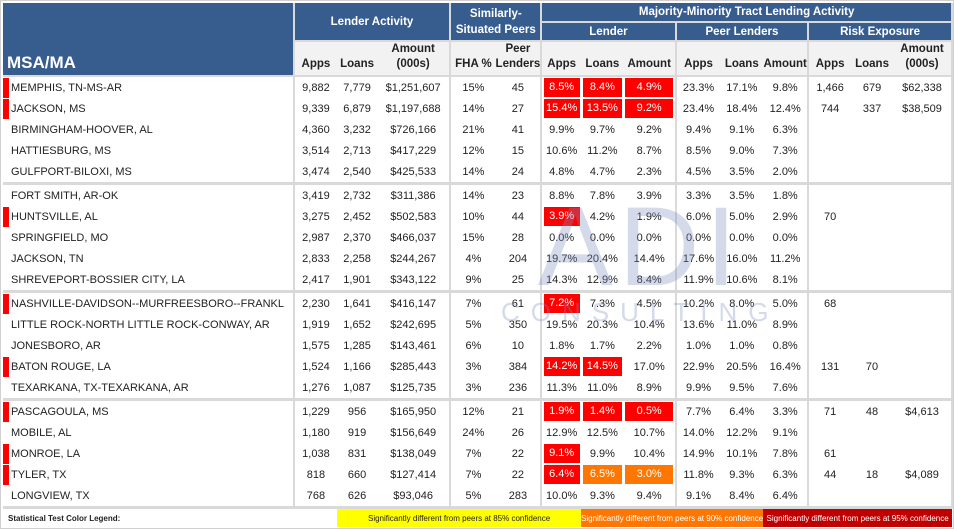 Image resolution: width=954 pixels, height=529 pixels. Describe the element at coordinates (316, 216) in the screenshot. I see `cell-apps: 3,275` at that location.